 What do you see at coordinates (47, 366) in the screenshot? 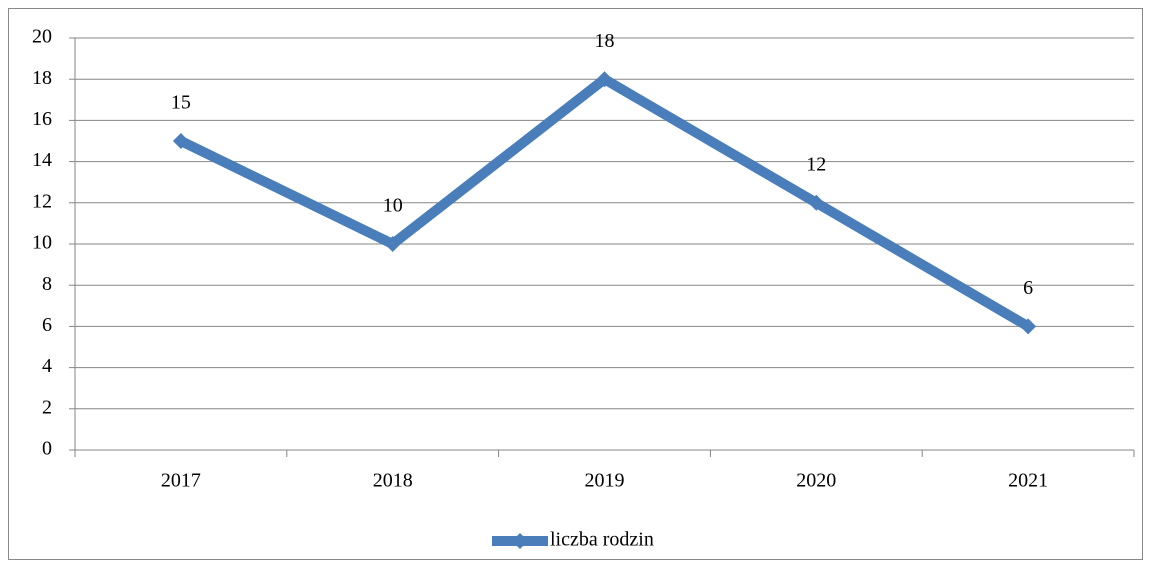
I see `y-tick-label: 4` at bounding box center [47, 366].